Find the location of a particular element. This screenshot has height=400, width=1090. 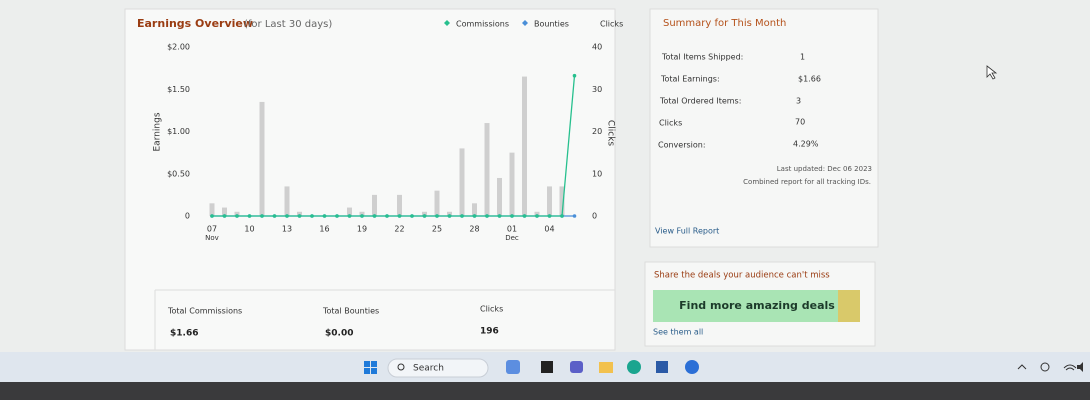

deals-title: Share the deals your audience can't miss is located at coordinates (742, 276).